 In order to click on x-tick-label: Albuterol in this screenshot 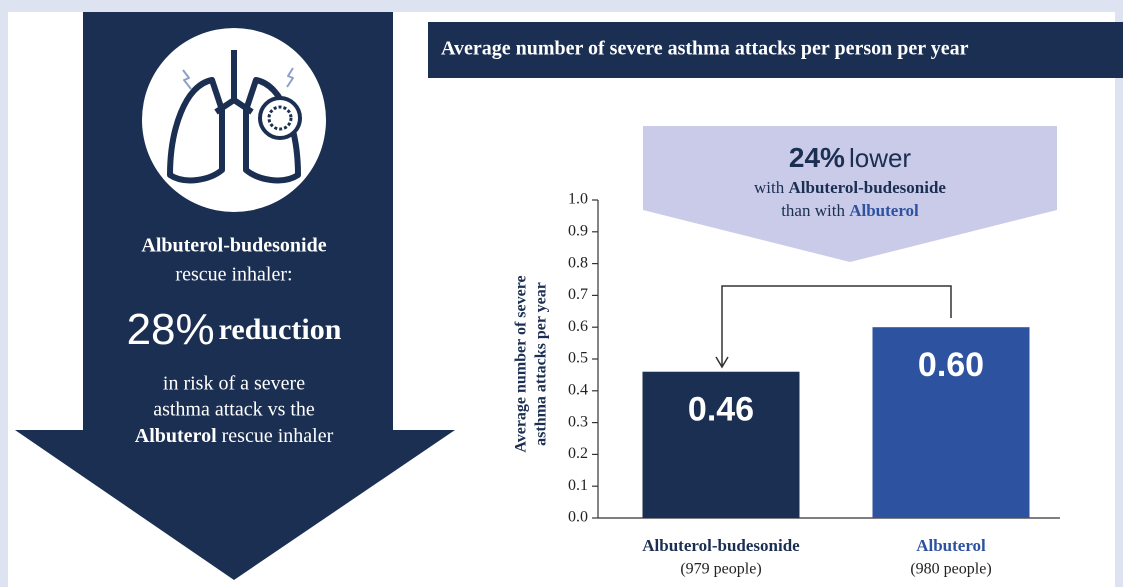, I will do `click(951, 545)`.